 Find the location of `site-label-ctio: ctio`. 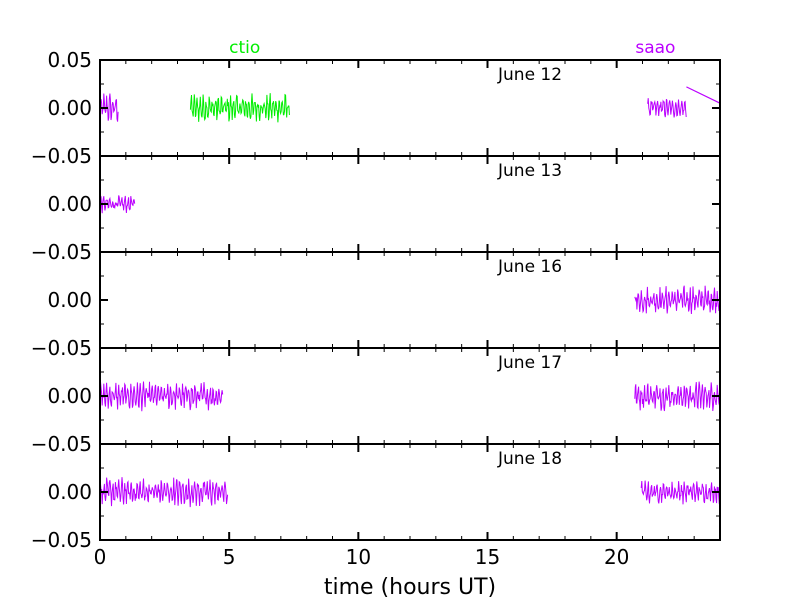

site-label-ctio: ctio is located at coordinates (244, 48).